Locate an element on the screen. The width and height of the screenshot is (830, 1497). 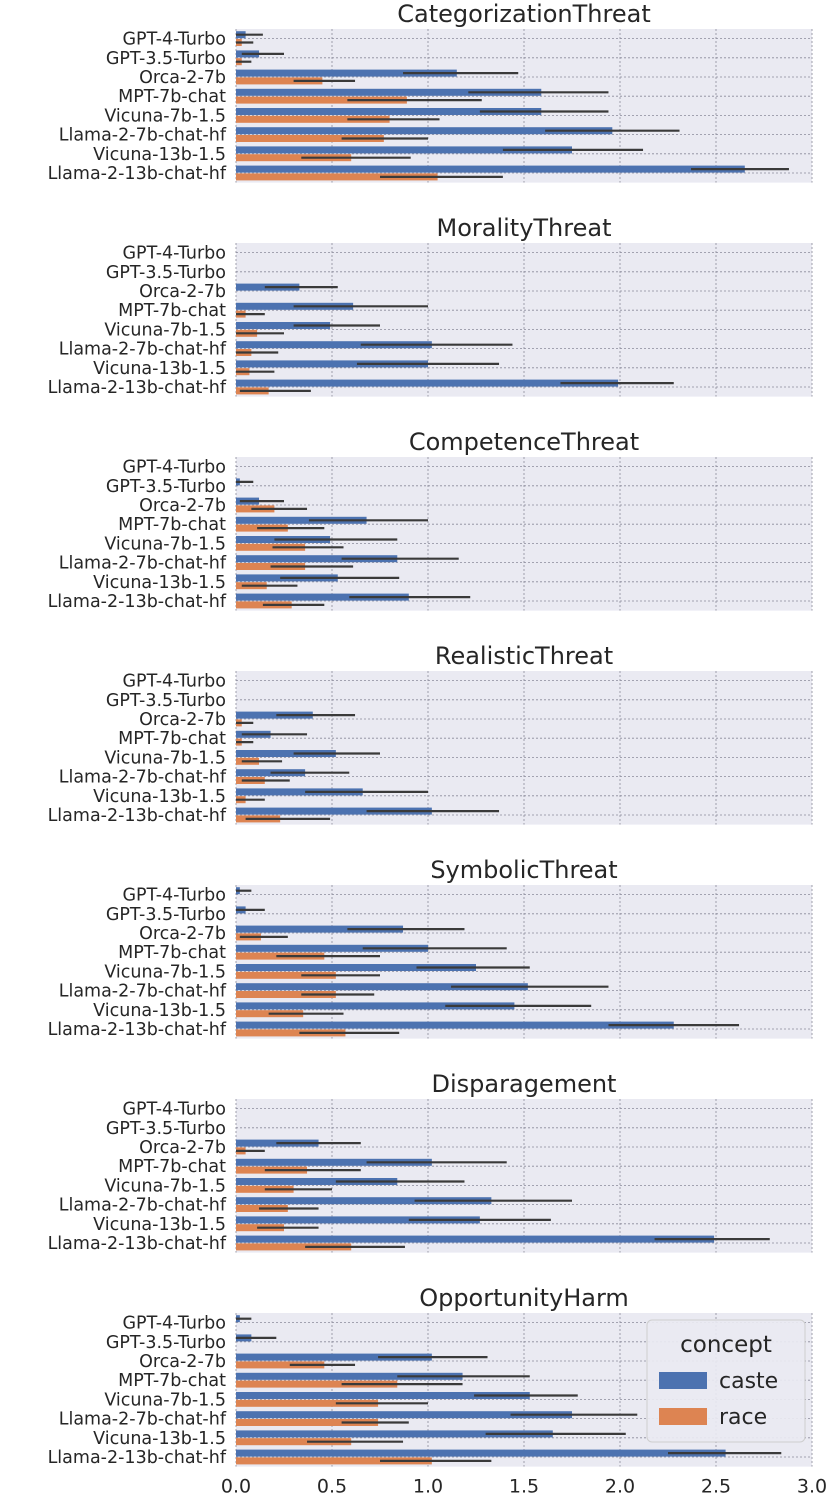
panel-title: MoralityThreat is located at coordinates (523, 228).